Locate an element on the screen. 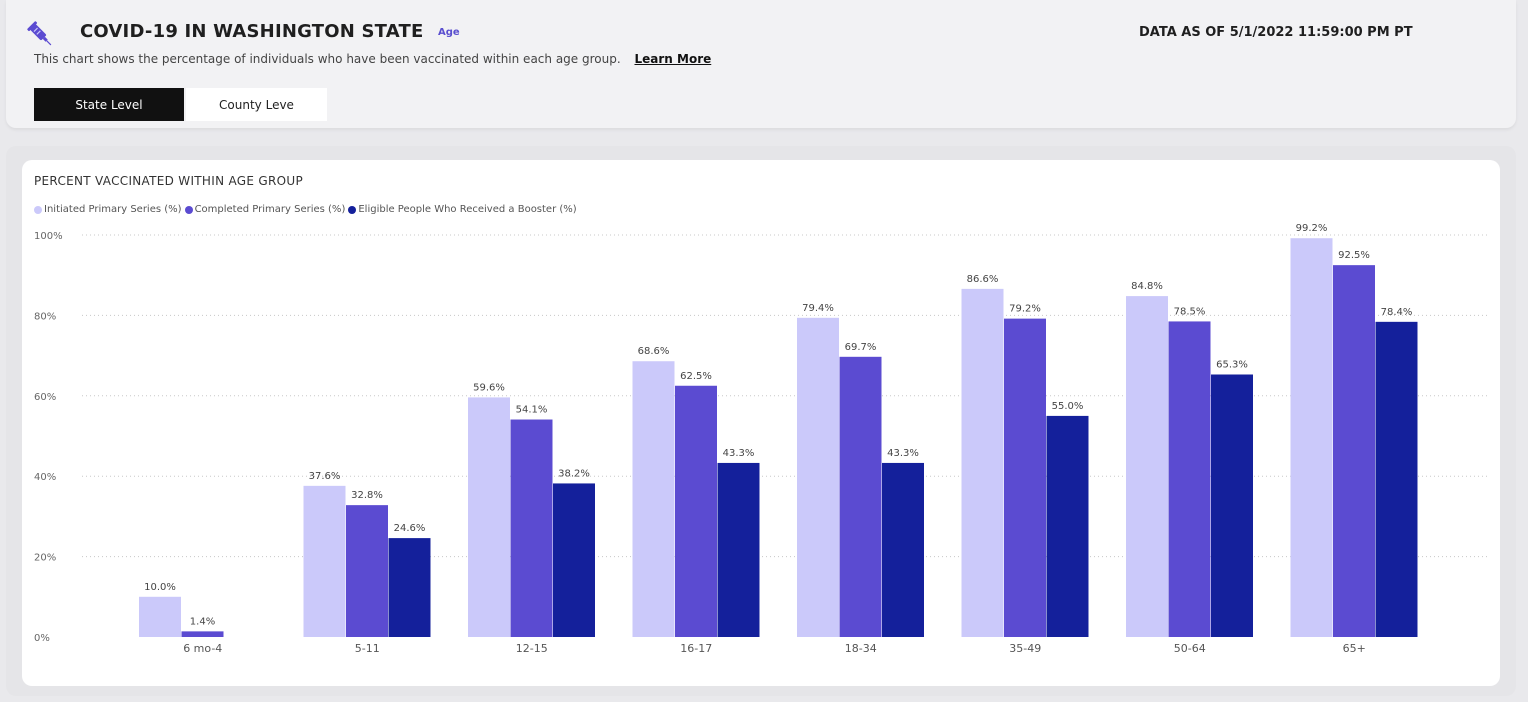  y-tick-label: 80% is located at coordinates (45, 316).